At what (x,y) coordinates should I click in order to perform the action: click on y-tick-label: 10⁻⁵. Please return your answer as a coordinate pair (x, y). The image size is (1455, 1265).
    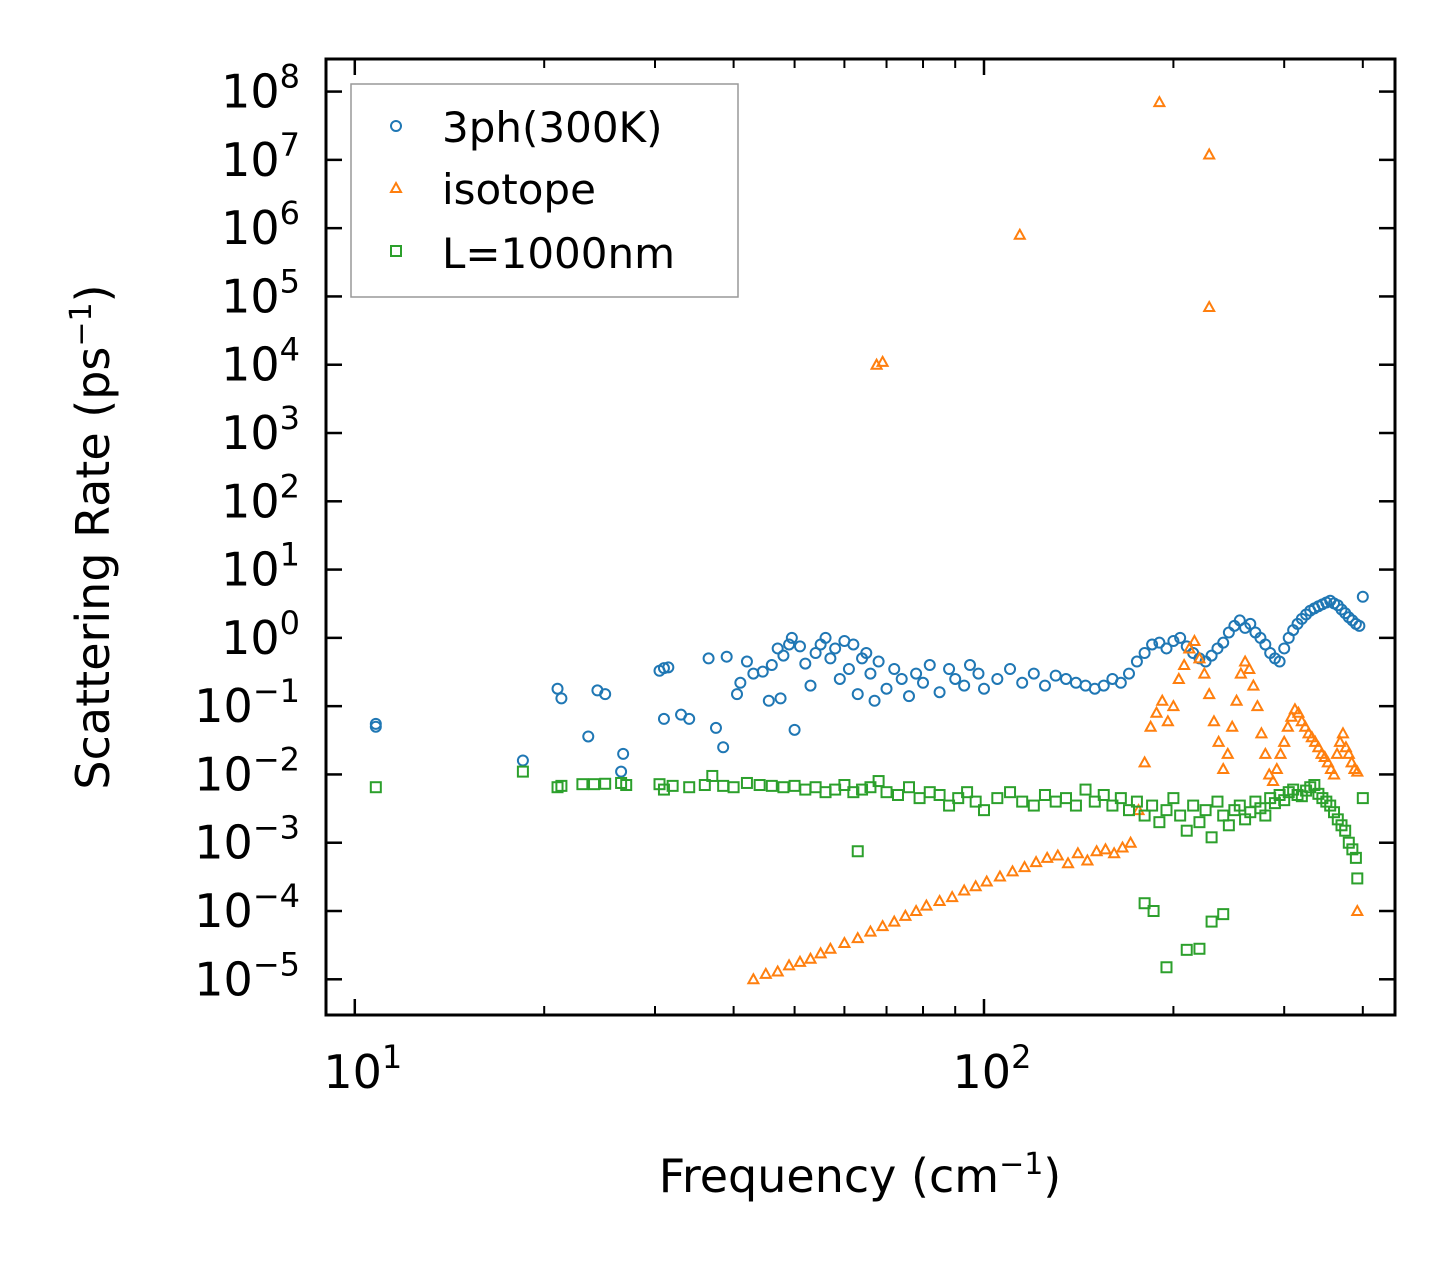
    Looking at the image, I should click on (247, 975).